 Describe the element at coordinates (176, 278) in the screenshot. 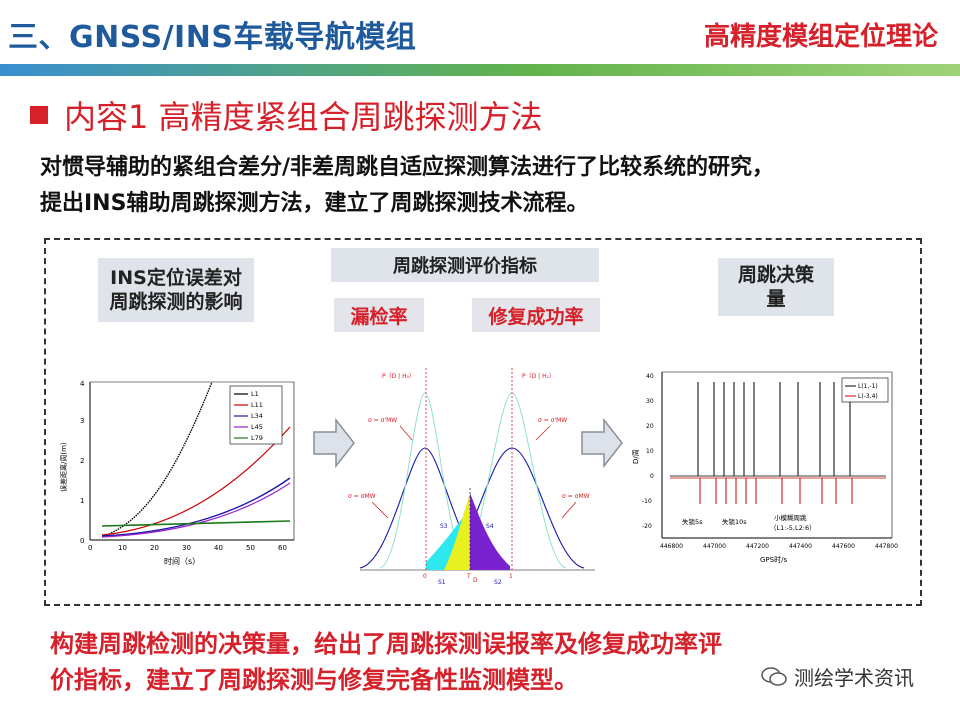

I see `ins-effect-line1: INS定位误差对` at that location.